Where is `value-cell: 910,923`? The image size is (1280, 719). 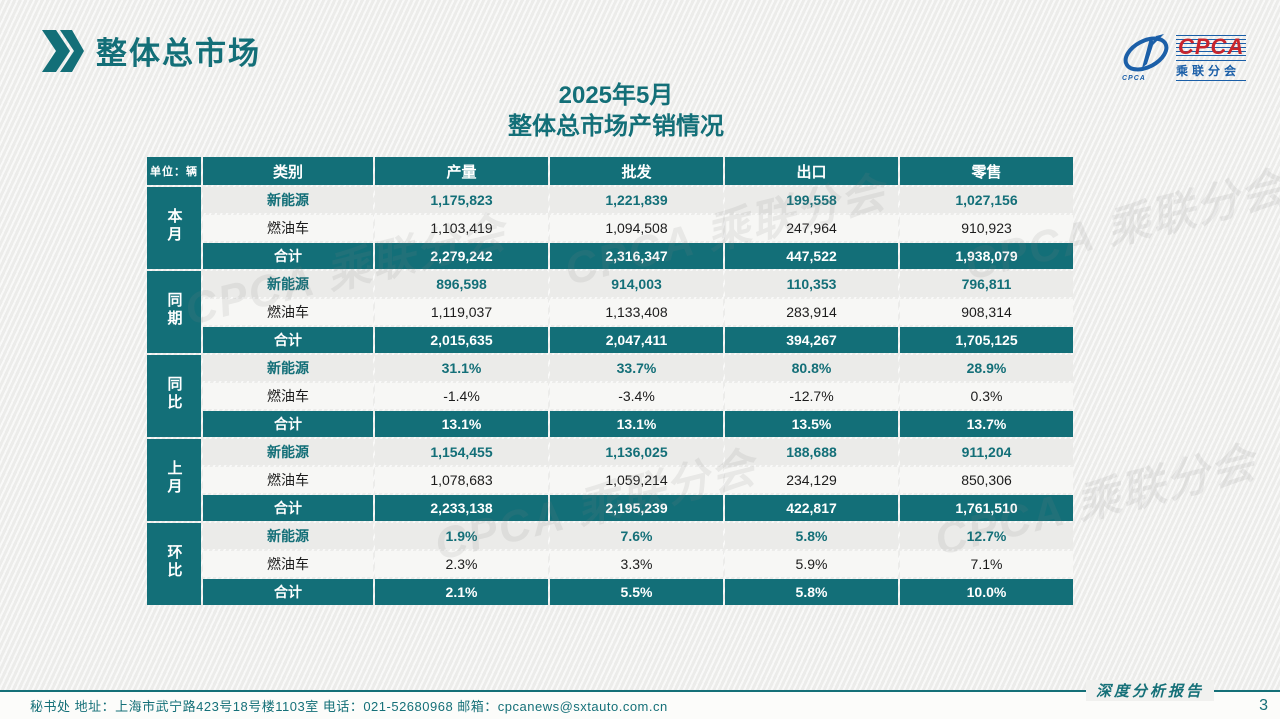 value-cell: 910,923 is located at coordinates (986, 228).